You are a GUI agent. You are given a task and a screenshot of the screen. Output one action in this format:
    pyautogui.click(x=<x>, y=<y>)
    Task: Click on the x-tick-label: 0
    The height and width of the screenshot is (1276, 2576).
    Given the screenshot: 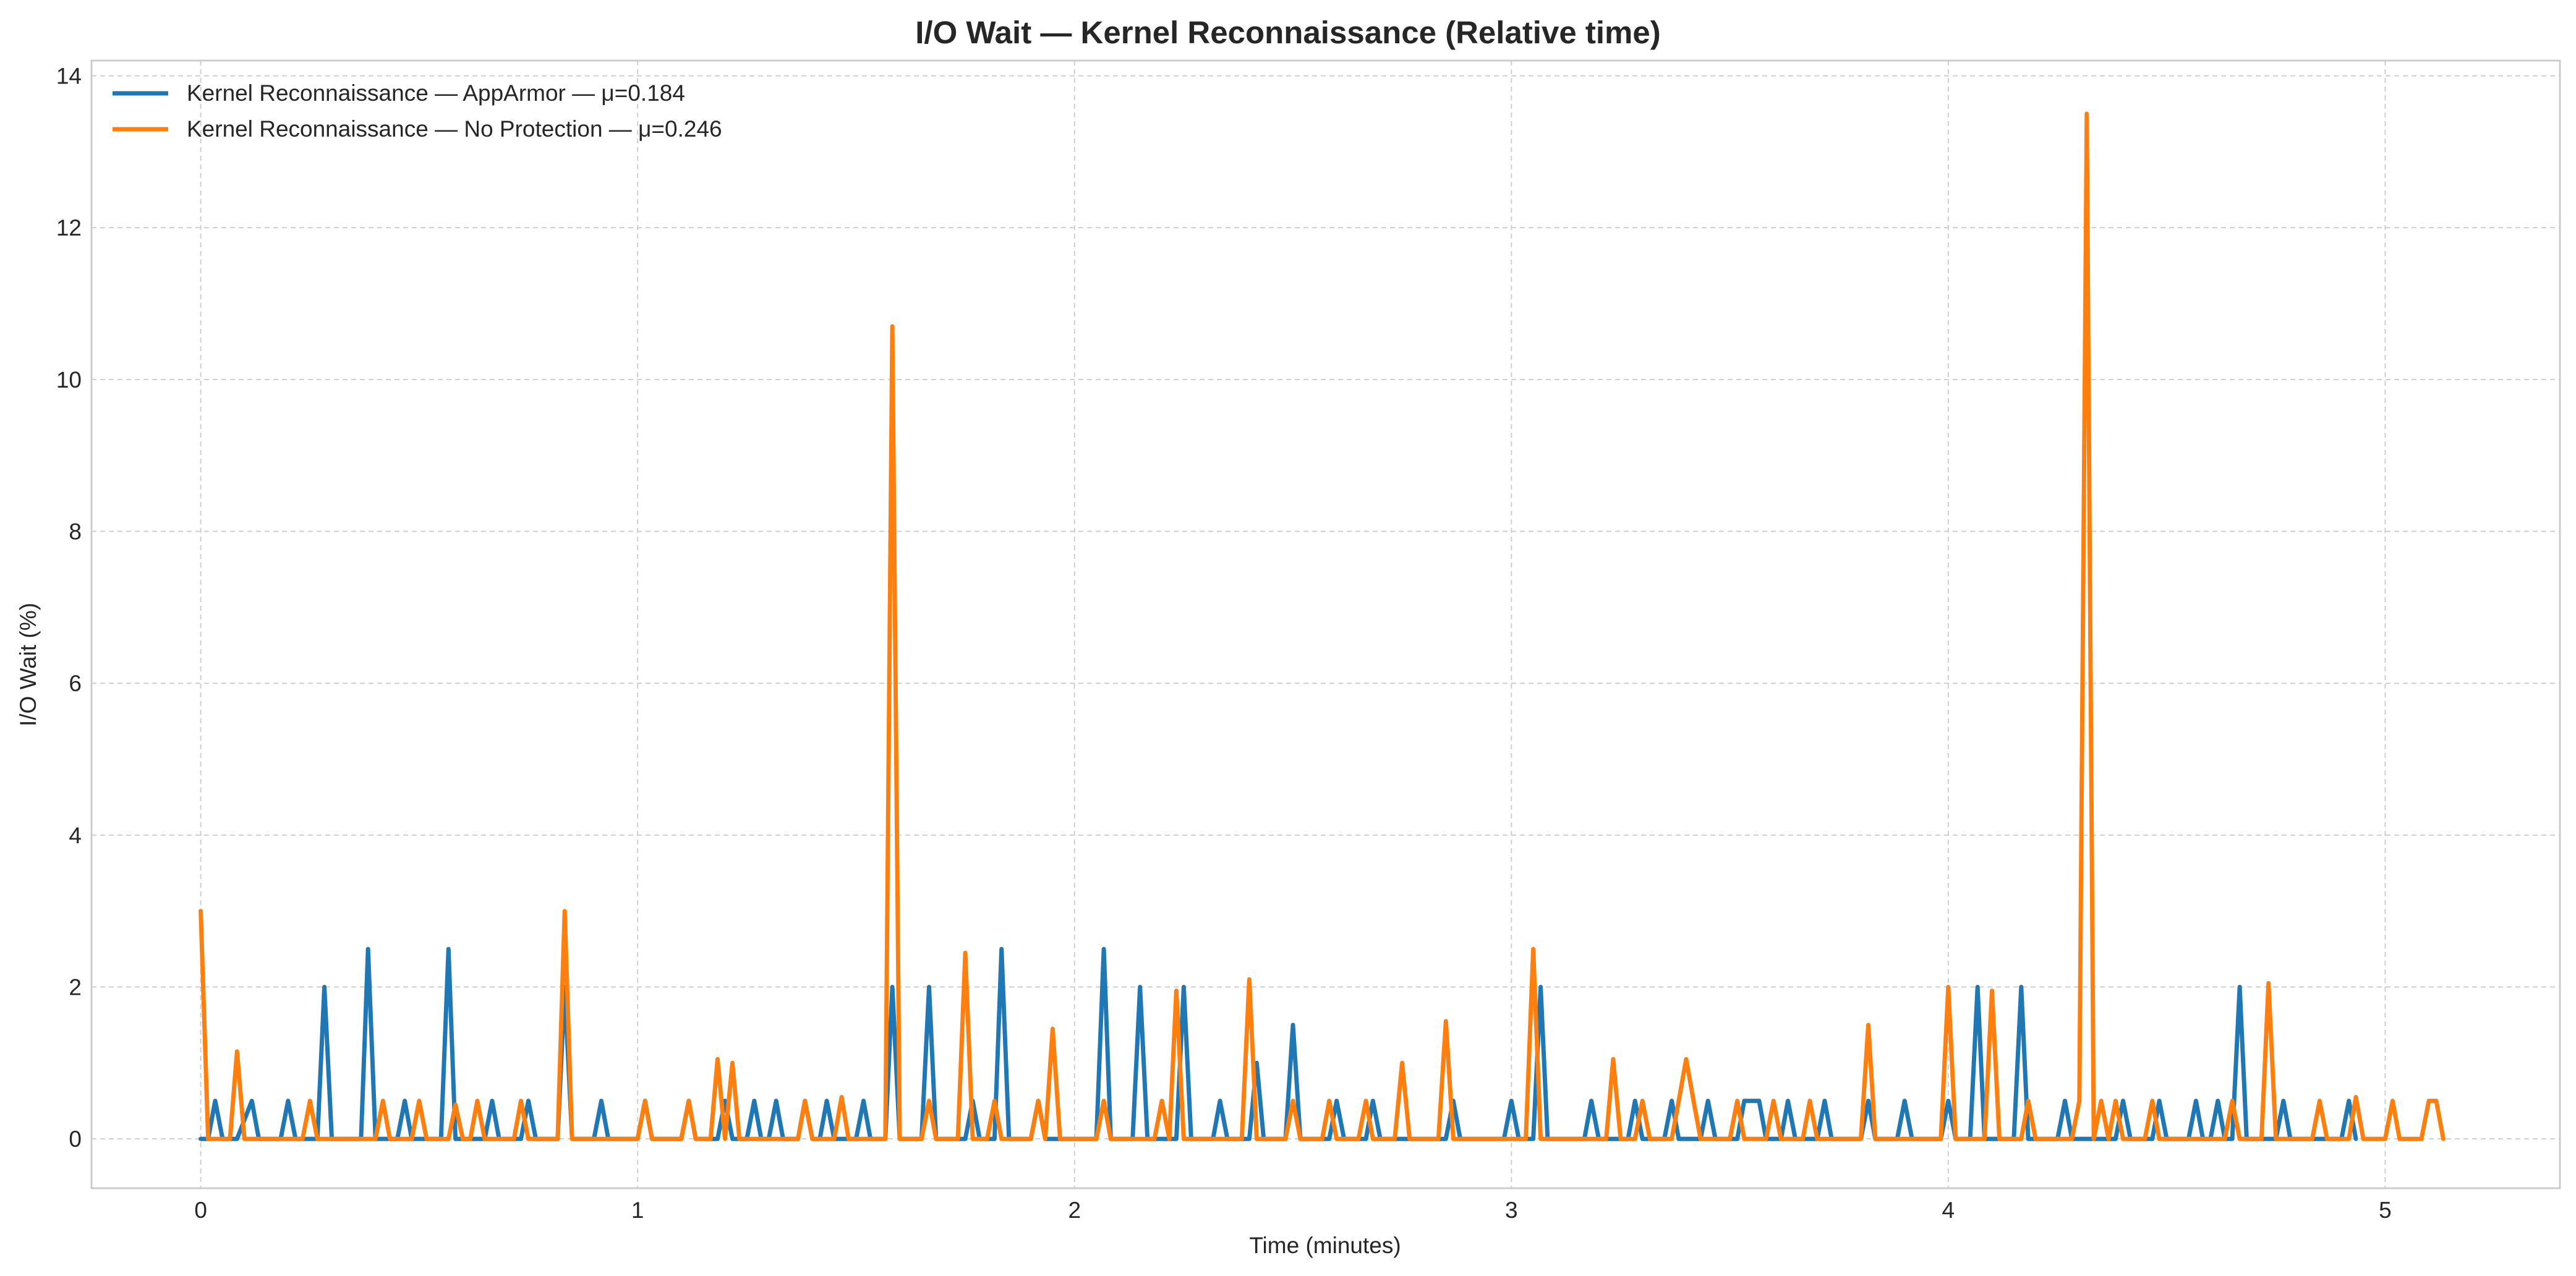 What is the action you would take?
    pyautogui.click(x=200, y=1210)
    